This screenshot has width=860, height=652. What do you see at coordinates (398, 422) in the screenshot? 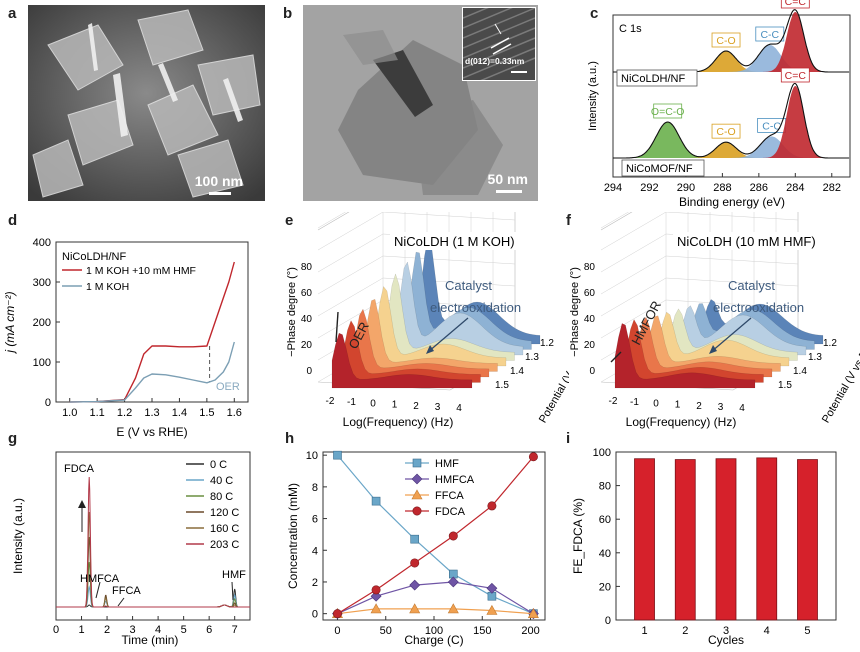
I see `bode-xlabel: Log(Frequency) (Hz)` at bounding box center [398, 422].